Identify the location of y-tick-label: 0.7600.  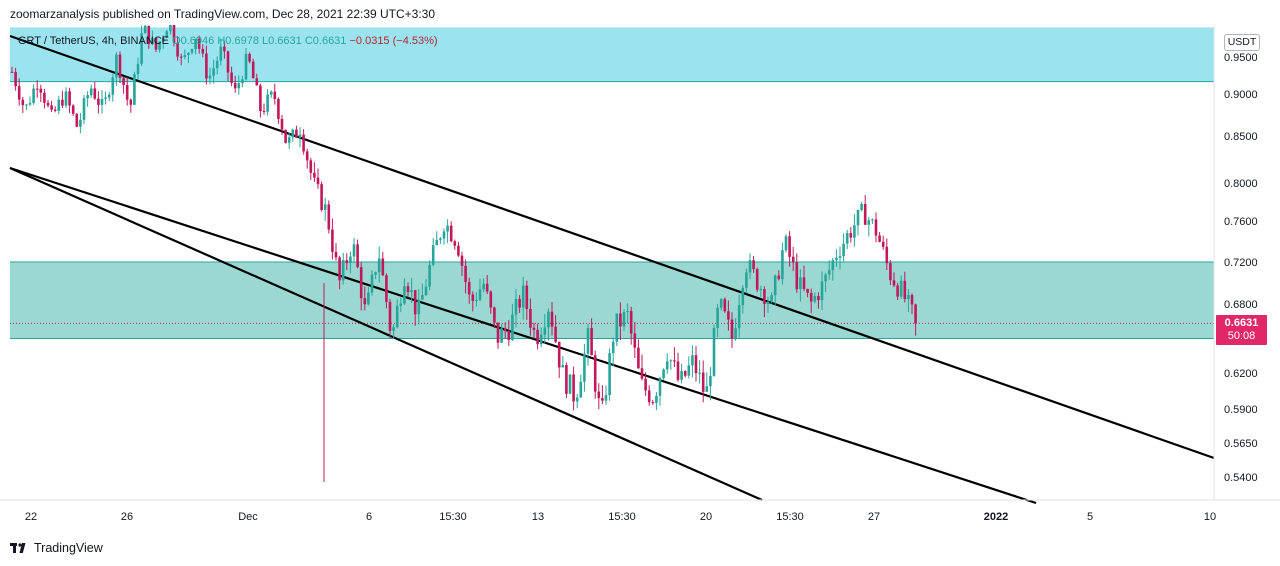
(1241, 222).